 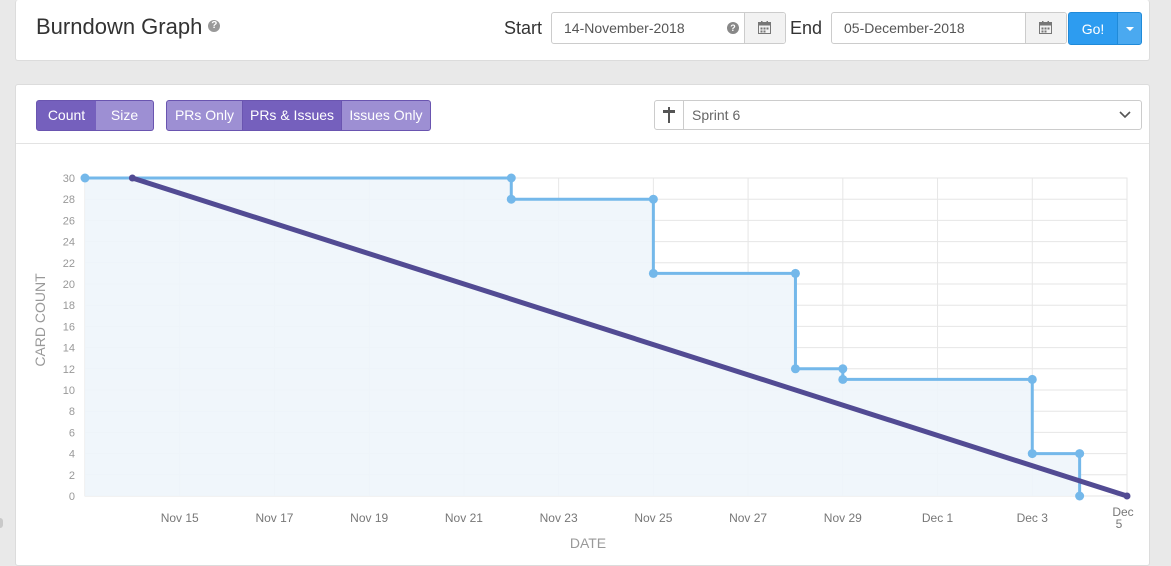 What do you see at coordinates (843, 518) in the screenshot?
I see `x-tick-label: Nov 29` at bounding box center [843, 518].